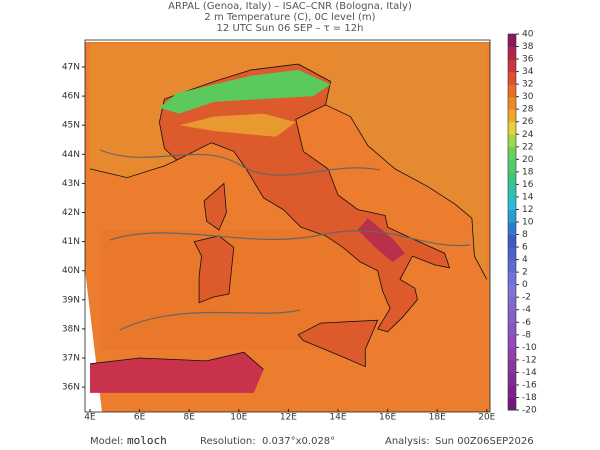 The width and height of the screenshot is (600, 450). What do you see at coordinates (529, 360) in the screenshot?
I see `colorbar-label: -12` at bounding box center [529, 360].